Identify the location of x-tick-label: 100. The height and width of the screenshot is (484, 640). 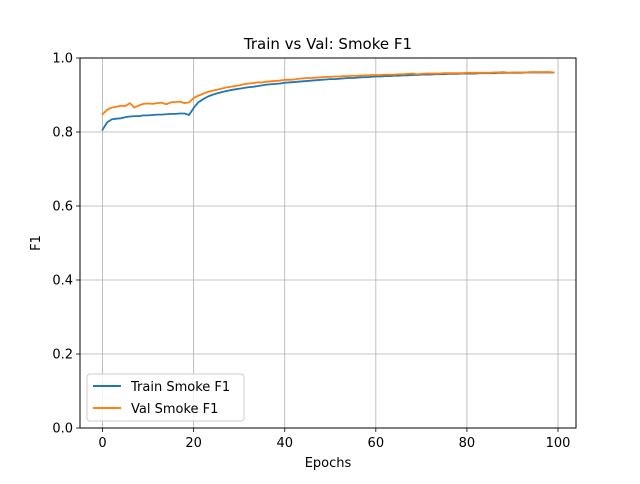
(558, 443).